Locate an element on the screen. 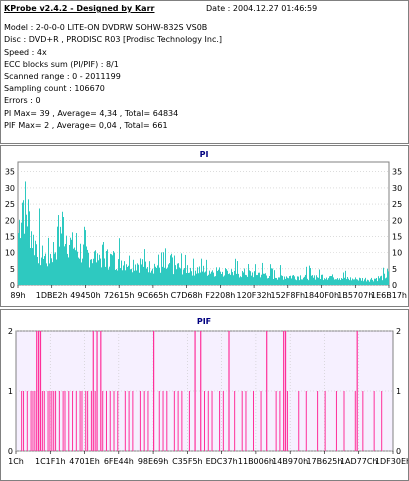 The width and height of the screenshot is (409, 481). pi-xtick-label: 49450h is located at coordinates (85, 295).